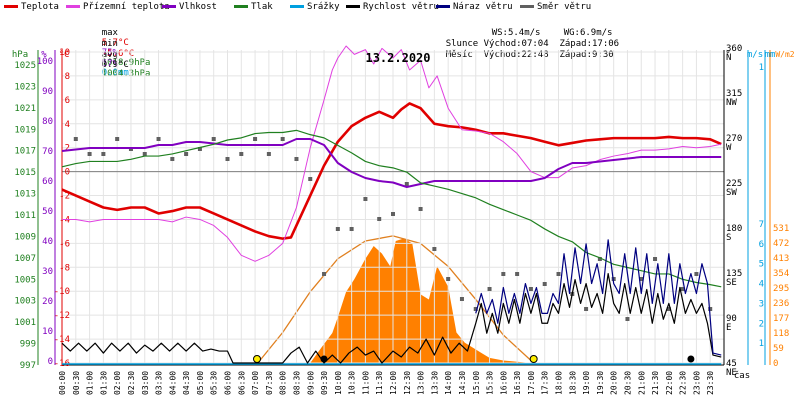 Image resolution: width=800 pixels, height=400 pixels. I want to click on humidity-tick: 20, so click(47, 302).